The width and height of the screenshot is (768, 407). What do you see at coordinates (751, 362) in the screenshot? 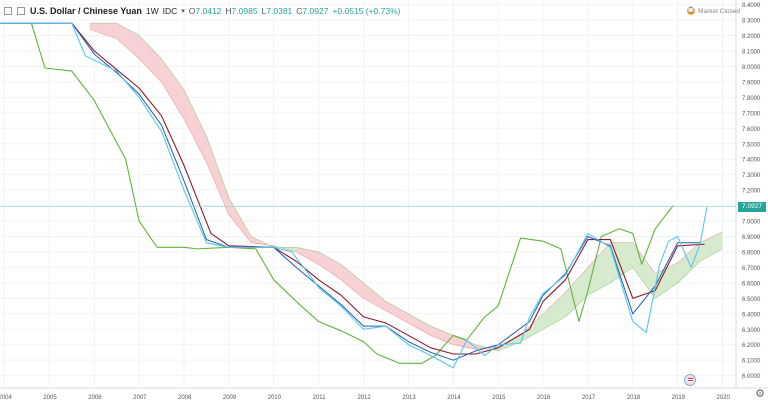
I see `y-tick-23: 6.1000` at bounding box center [751, 362].